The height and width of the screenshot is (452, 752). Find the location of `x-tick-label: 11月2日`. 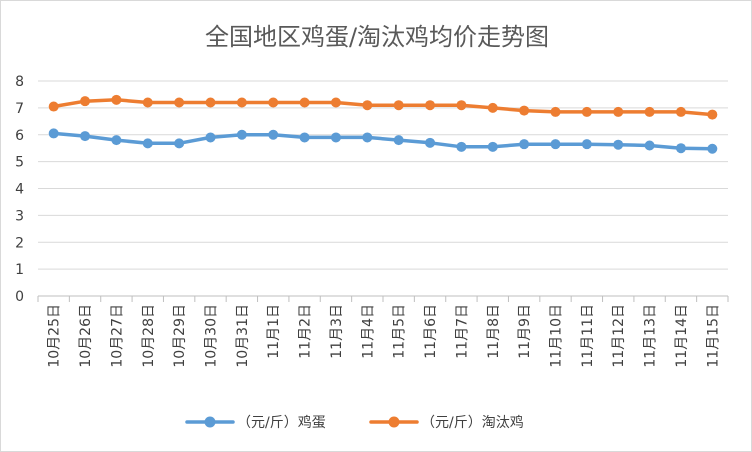

x-tick-label: 11月2日 is located at coordinates (306, 331).